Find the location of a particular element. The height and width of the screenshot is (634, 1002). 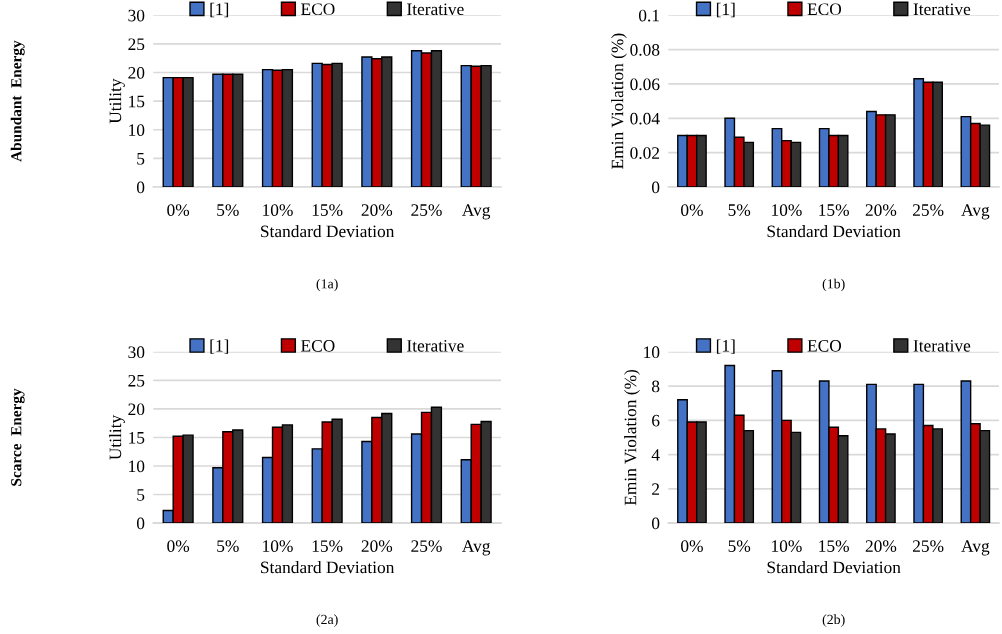

text: (2b) is located at coordinates (833, 620).